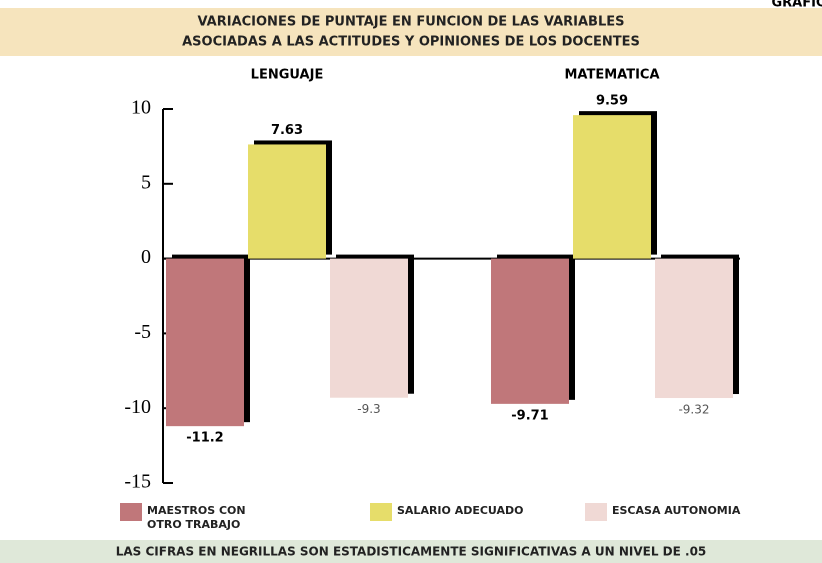  What do you see at coordinates (287, 75) in the screenshot?
I see `group-label: LENGUAJE` at bounding box center [287, 75].